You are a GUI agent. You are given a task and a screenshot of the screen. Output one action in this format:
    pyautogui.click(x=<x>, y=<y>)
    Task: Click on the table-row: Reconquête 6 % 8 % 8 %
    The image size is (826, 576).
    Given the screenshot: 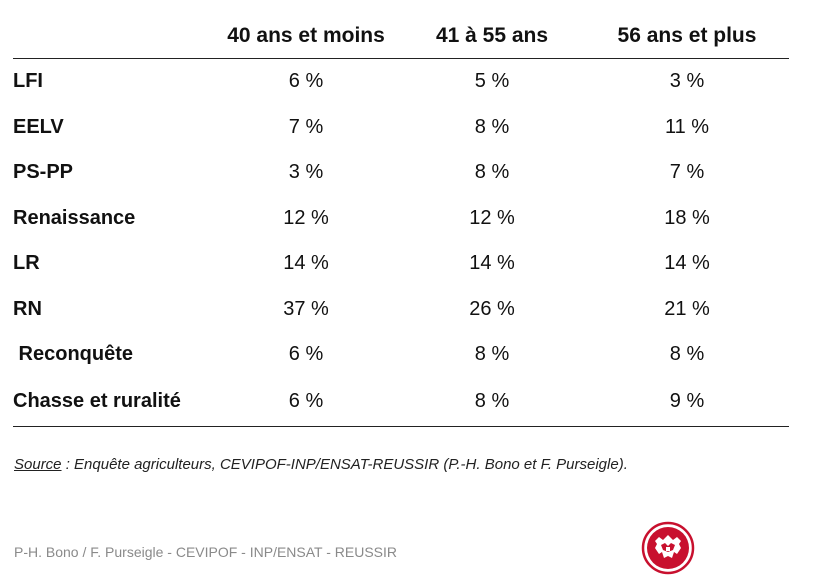 What is the action you would take?
    pyautogui.click(x=401, y=355)
    